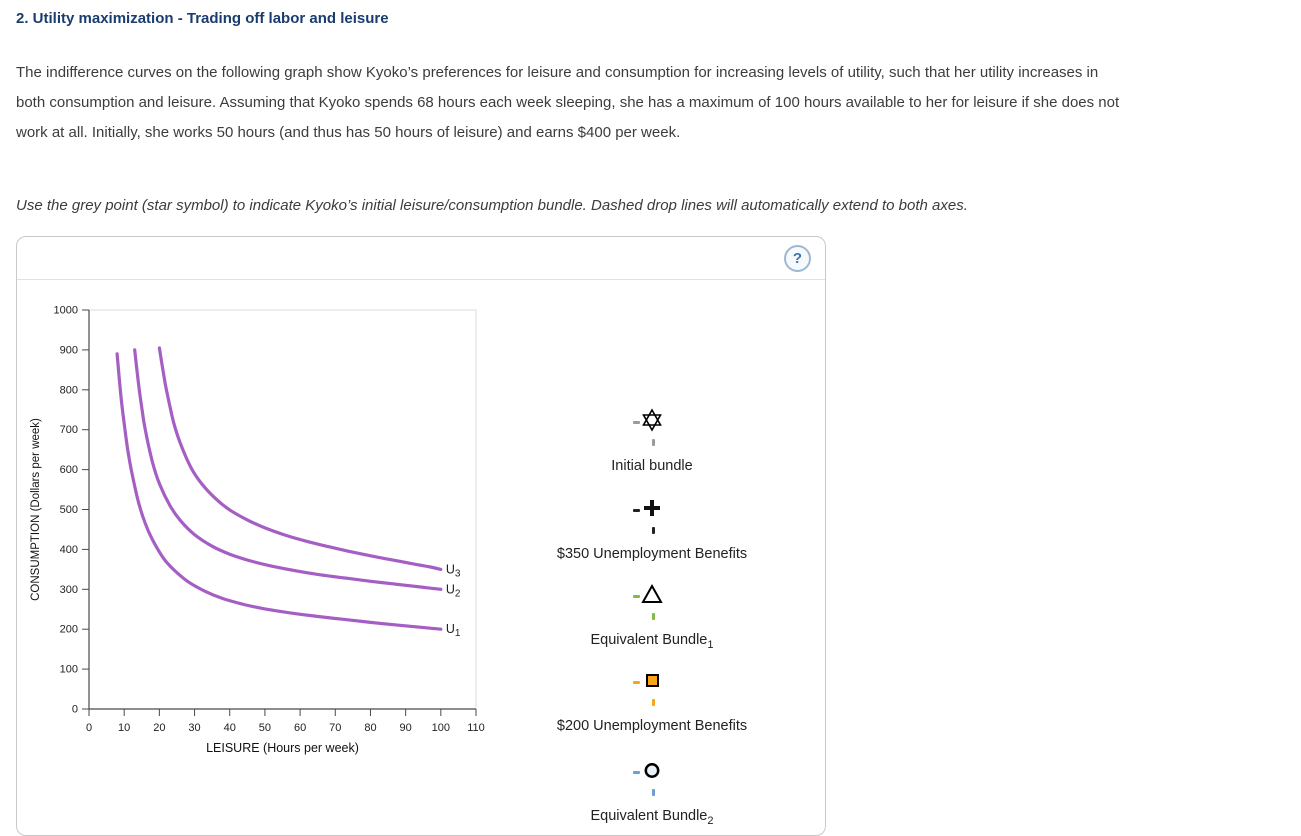 This screenshot has width=1301, height=836. Describe the element at coordinates (370, 728) in the screenshot. I see `svg-text: 80` at that location.